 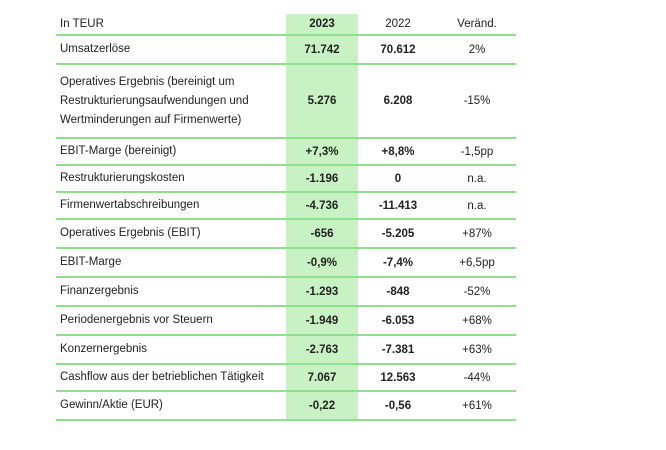 I want to click on table-row: Konzernergebnis -2.763 -7.381 +63%, so click(x=286, y=350).